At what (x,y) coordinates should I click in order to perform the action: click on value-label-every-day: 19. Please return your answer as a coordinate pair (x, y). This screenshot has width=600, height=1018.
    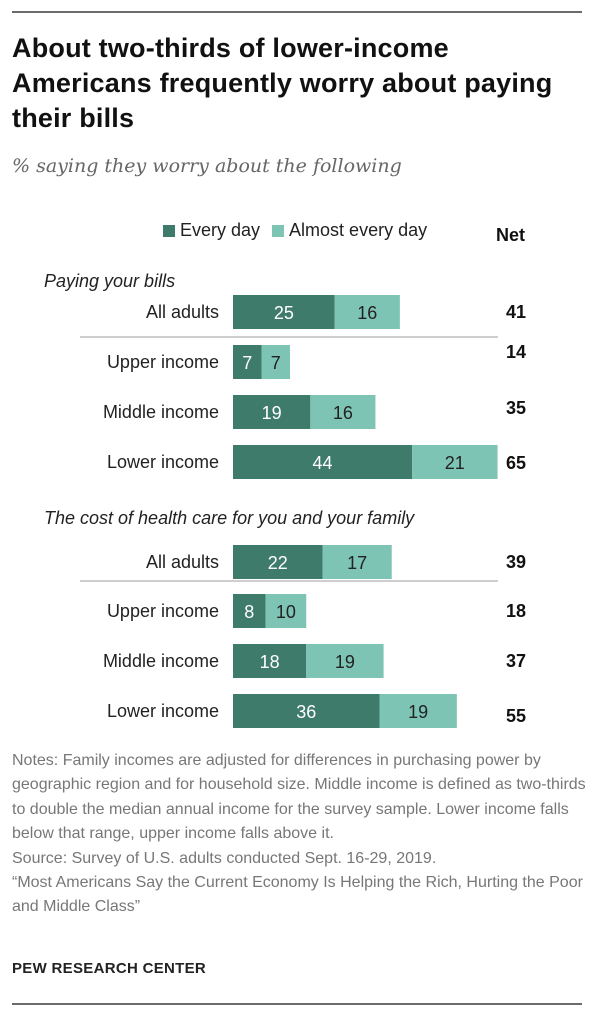
    Looking at the image, I should click on (272, 413).